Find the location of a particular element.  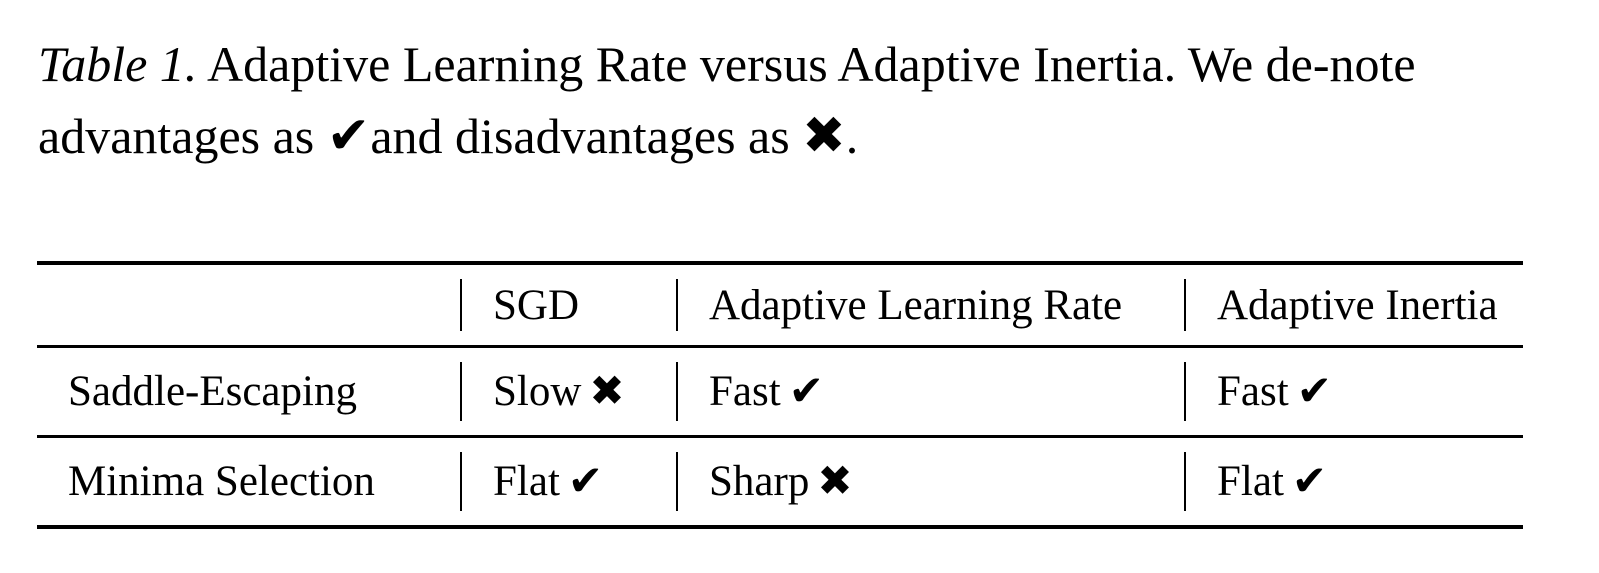

cell-text: Sharp is located at coordinates (759, 481).